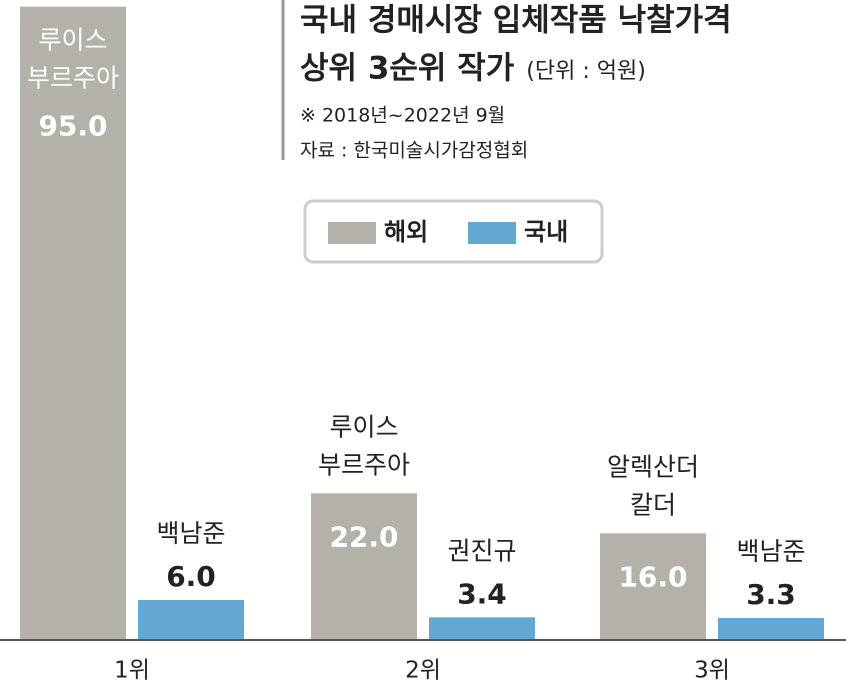  Describe the element at coordinates (72, 126) in the screenshot. I see `value-label: 95.0` at that location.